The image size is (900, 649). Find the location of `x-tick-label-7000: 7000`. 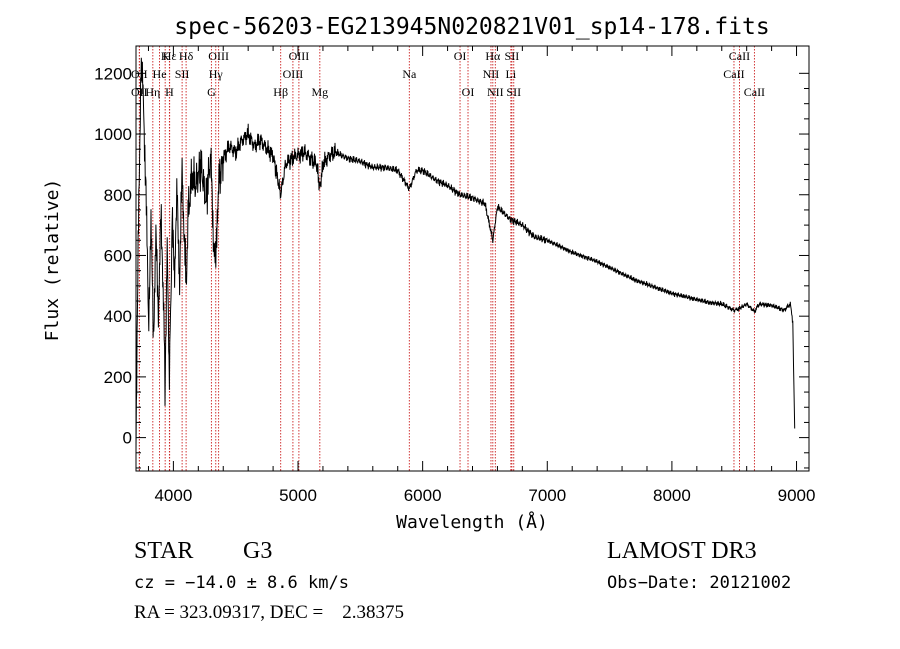

x-tick-label-7000: 7000 is located at coordinates (547, 495).